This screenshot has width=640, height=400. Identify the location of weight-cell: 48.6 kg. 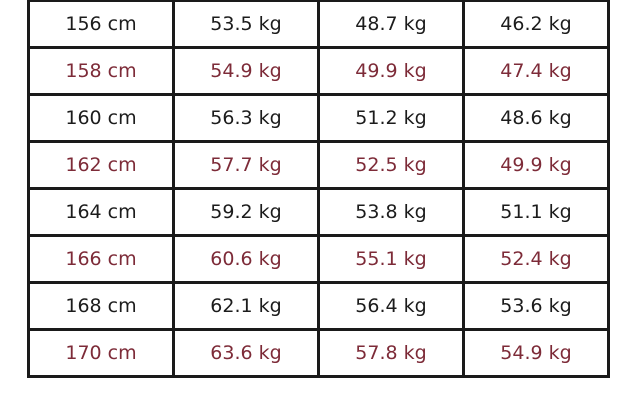
(536, 118).